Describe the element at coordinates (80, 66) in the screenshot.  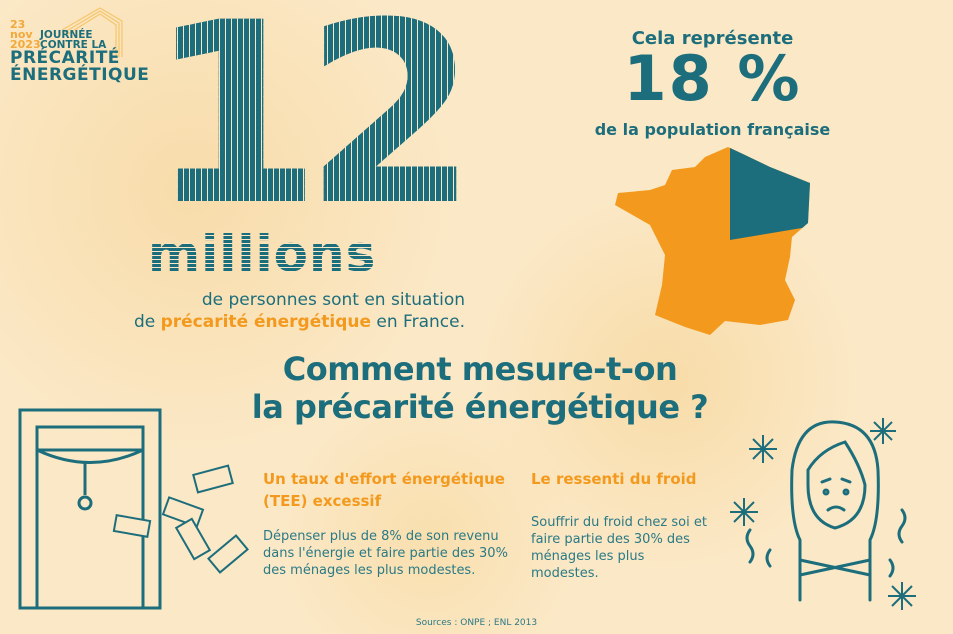
I see `logo-title-large: PRÉCARITÉ ÉNERGÉTIQUE` at that location.